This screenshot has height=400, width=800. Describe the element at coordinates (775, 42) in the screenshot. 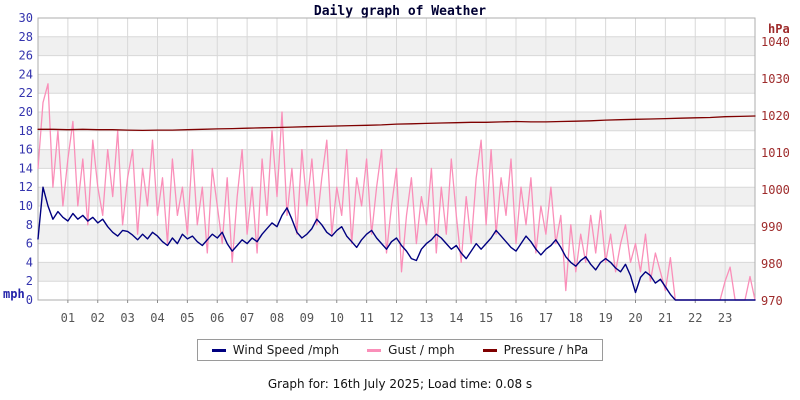

I see `y-right-tick-label: 1040` at that location.